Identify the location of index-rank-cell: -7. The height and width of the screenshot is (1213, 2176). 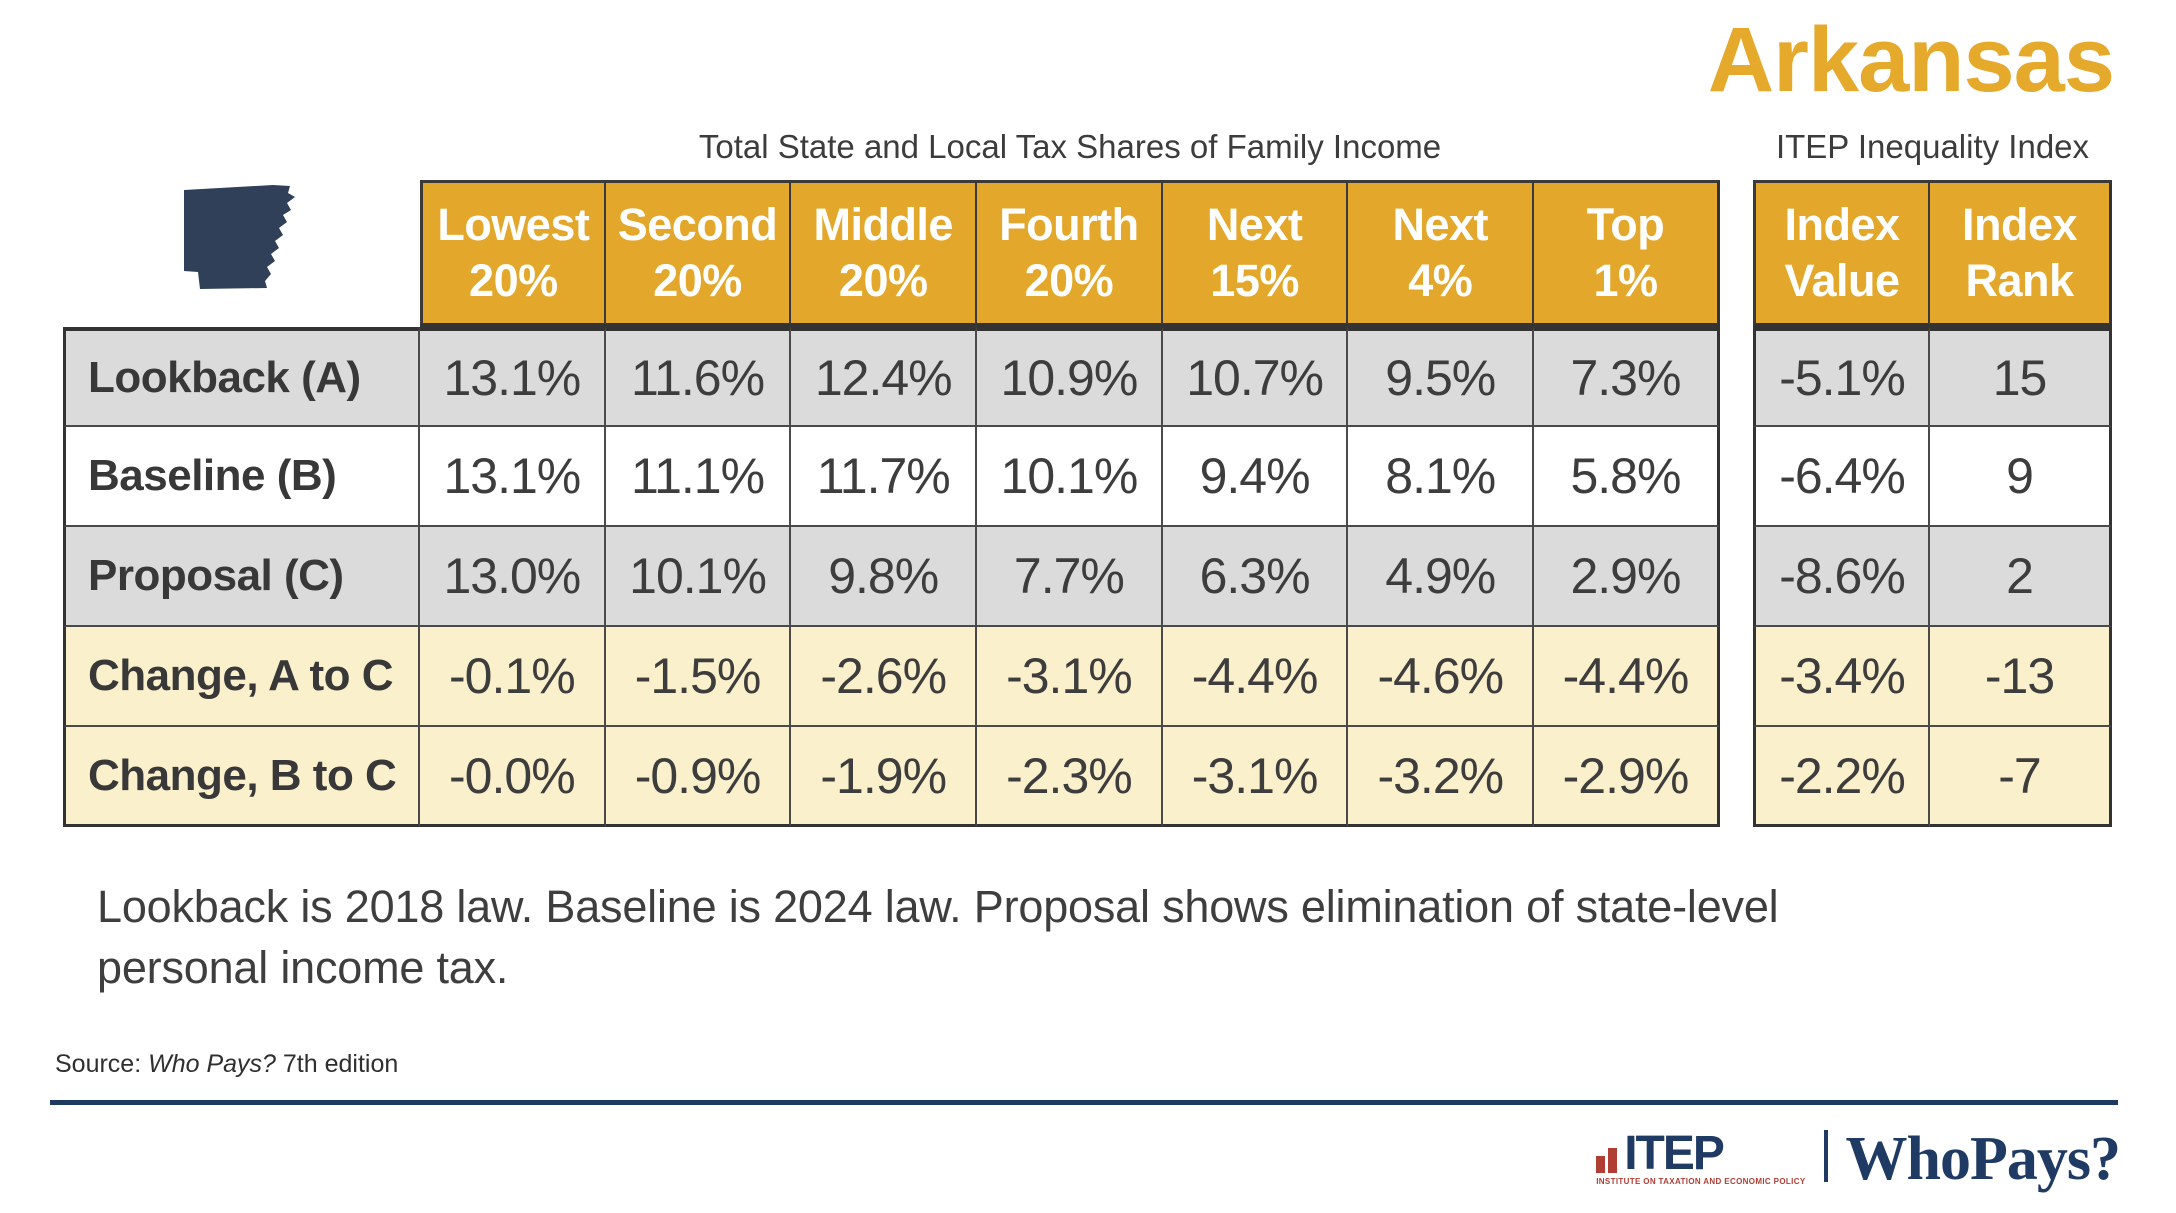
(2021, 777).